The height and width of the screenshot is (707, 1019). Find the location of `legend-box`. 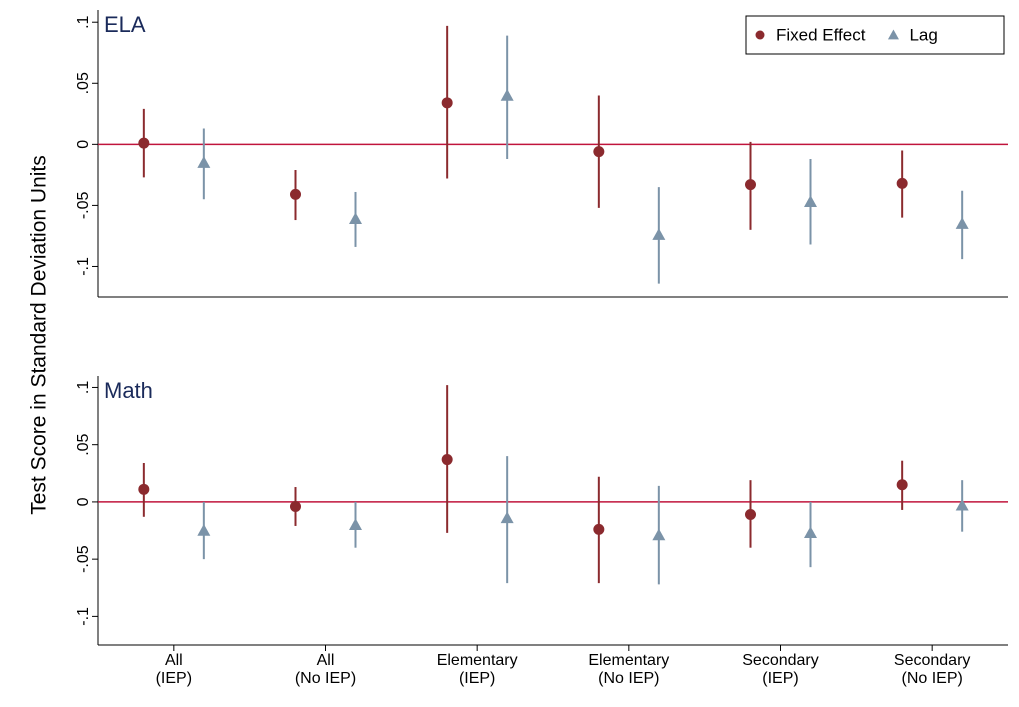

legend-box is located at coordinates (875, 35).